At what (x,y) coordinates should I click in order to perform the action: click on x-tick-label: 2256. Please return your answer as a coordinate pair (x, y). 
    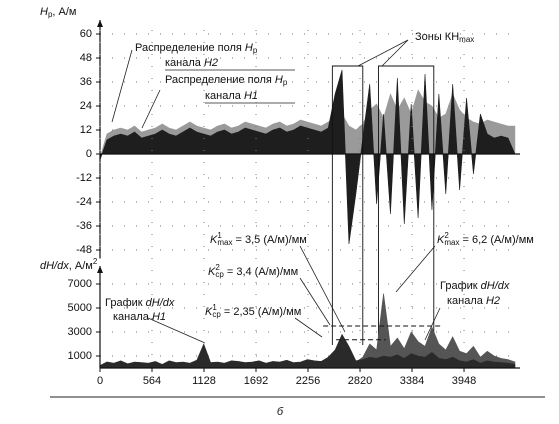
    Looking at the image, I should click on (308, 381).